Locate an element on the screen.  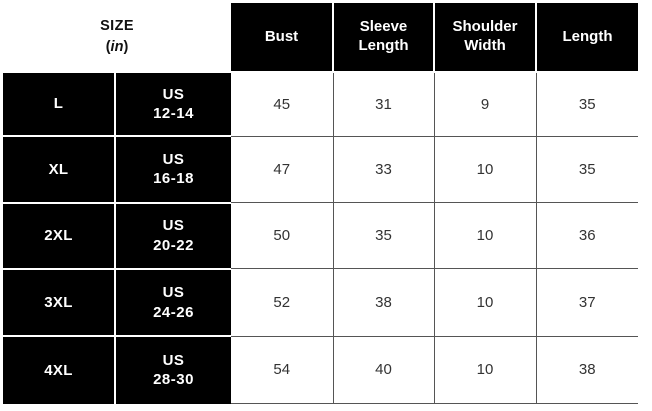
row-size-label: XL is located at coordinates (59, 169).